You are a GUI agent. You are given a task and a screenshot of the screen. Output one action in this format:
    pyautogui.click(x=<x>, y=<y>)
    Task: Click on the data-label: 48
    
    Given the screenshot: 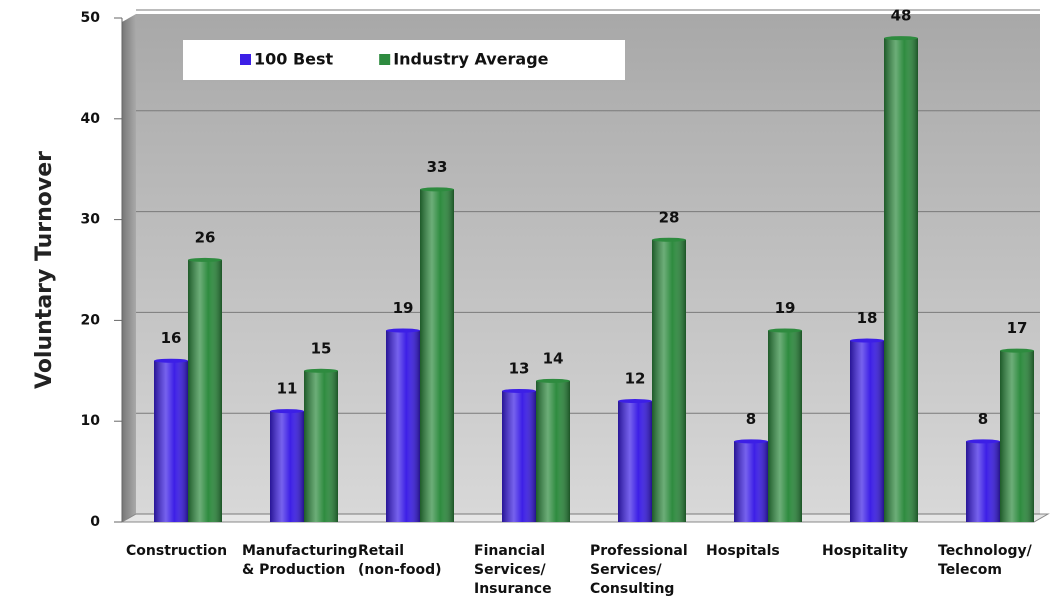 What is the action you would take?
    pyautogui.click(x=901, y=16)
    